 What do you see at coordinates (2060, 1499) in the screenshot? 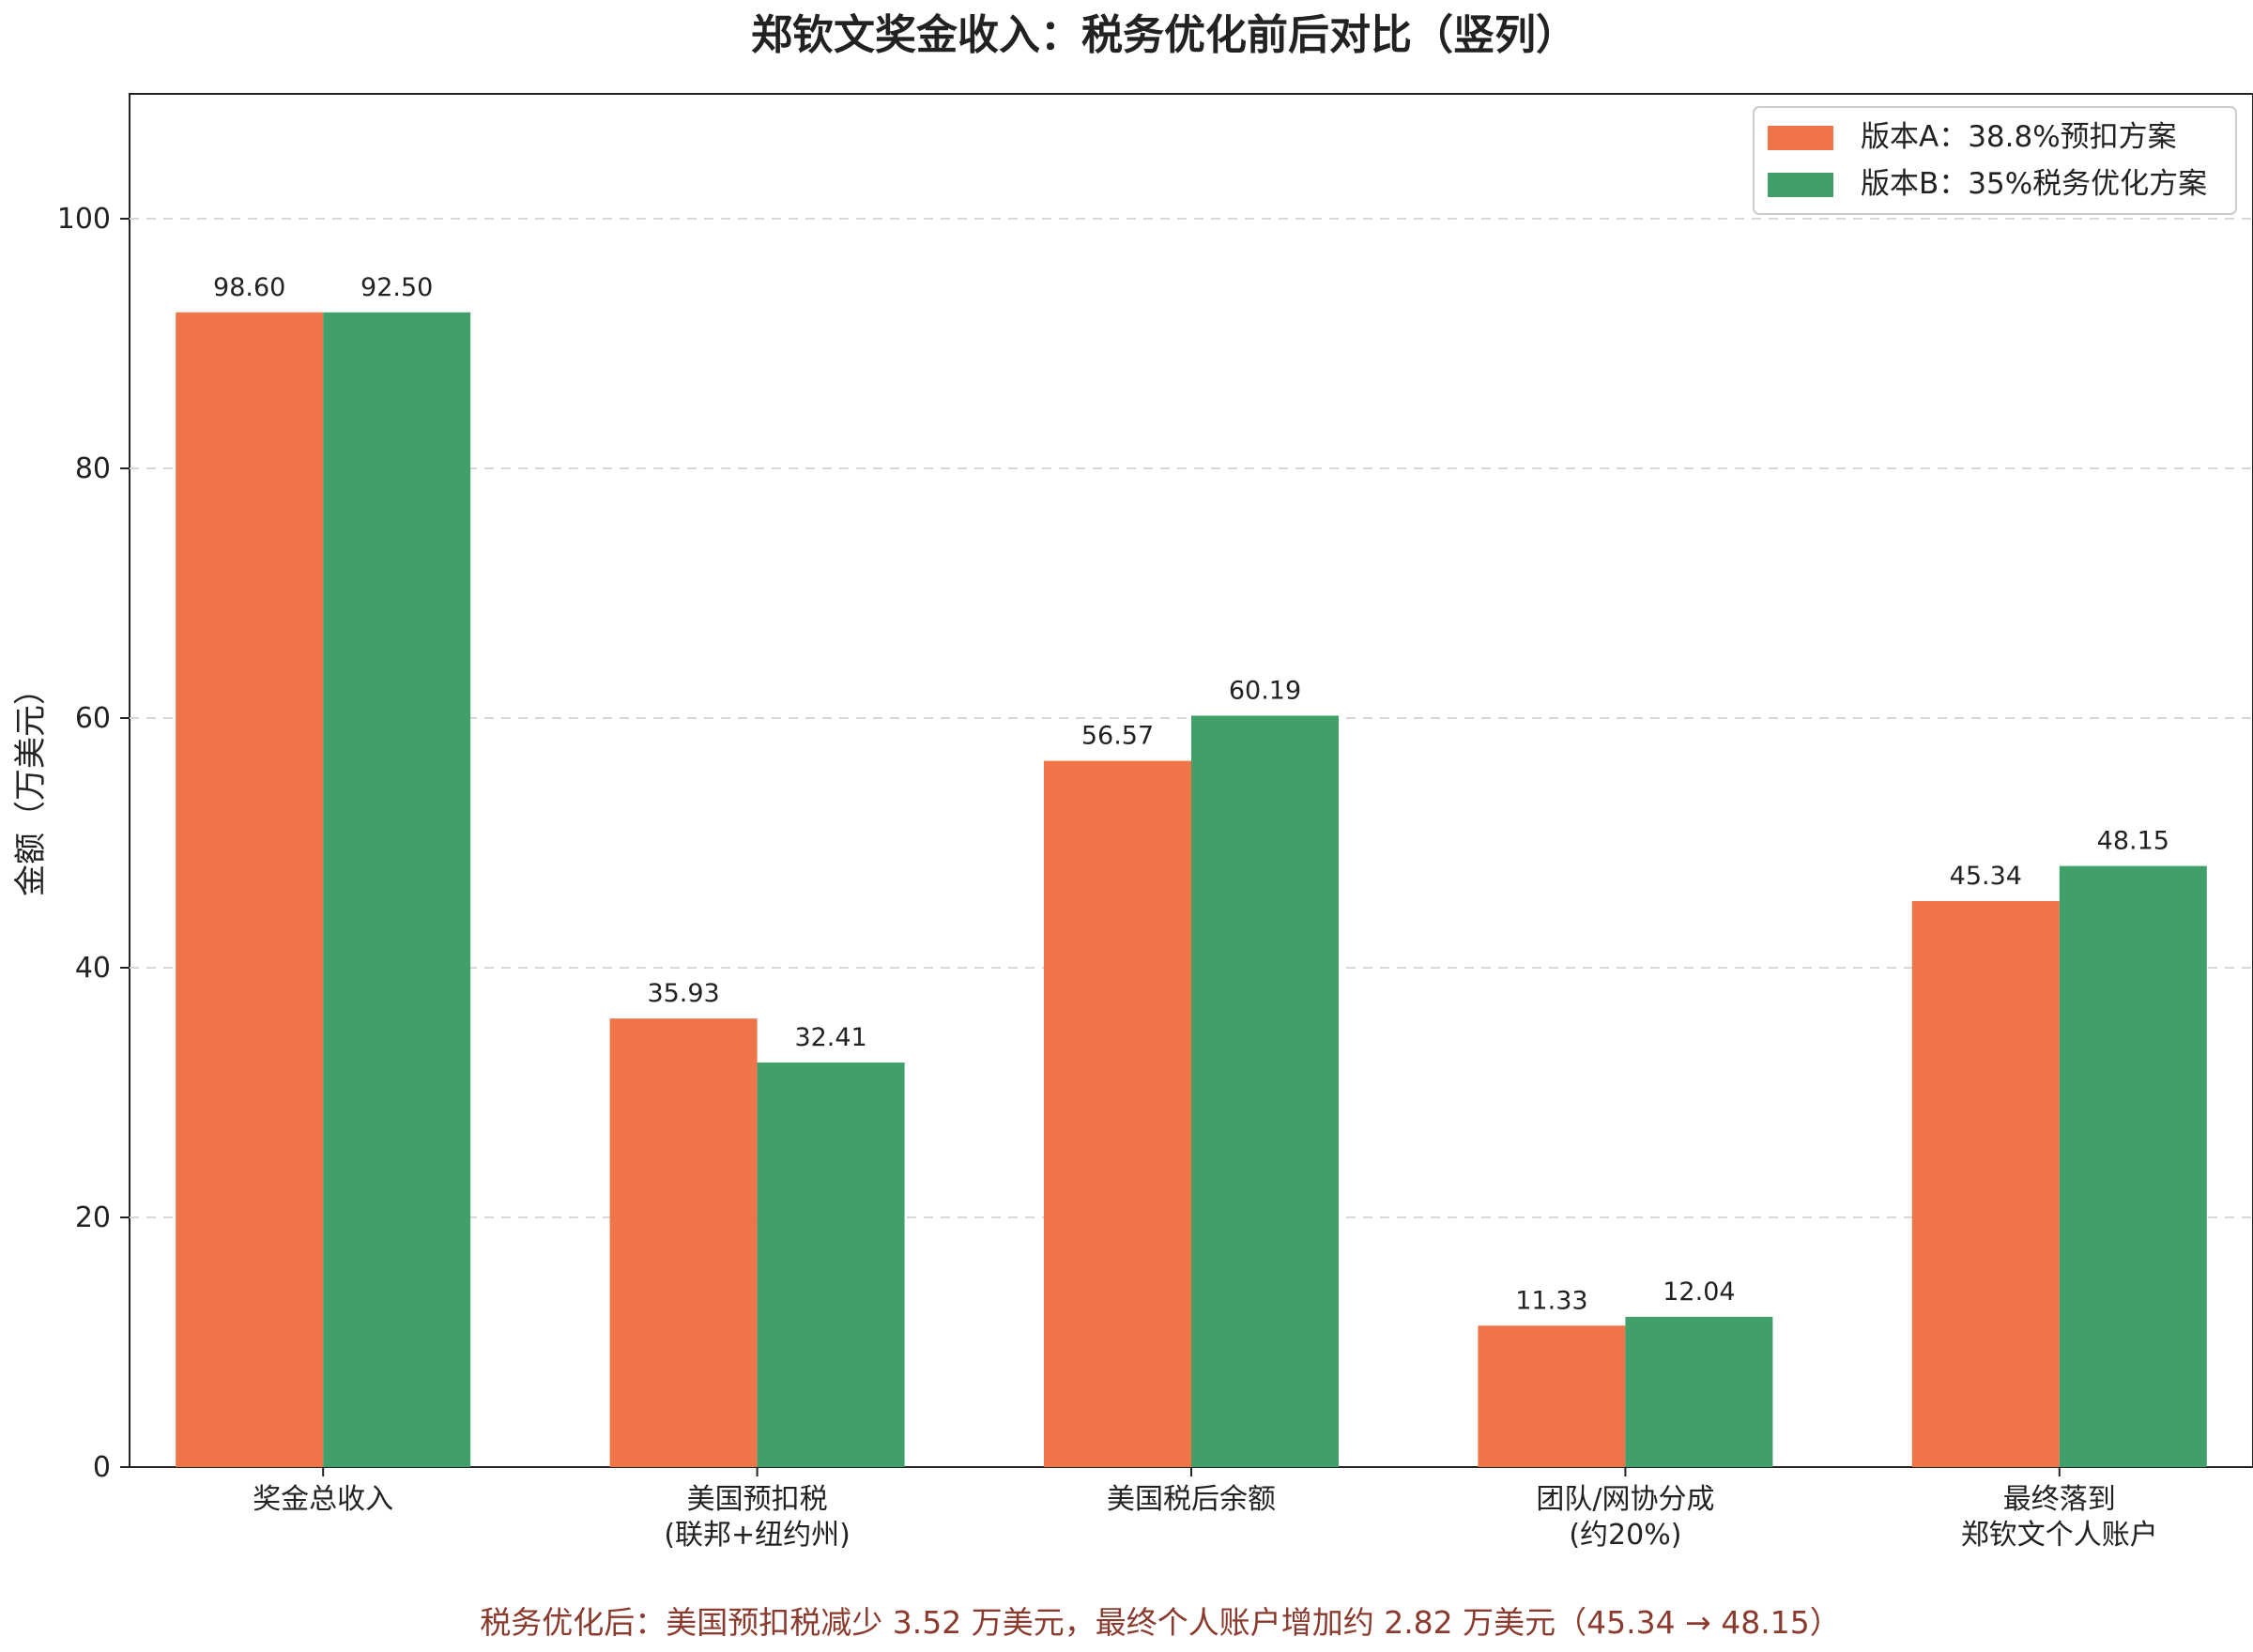
I see `x-tick-label: 最终落到` at bounding box center [2060, 1499].